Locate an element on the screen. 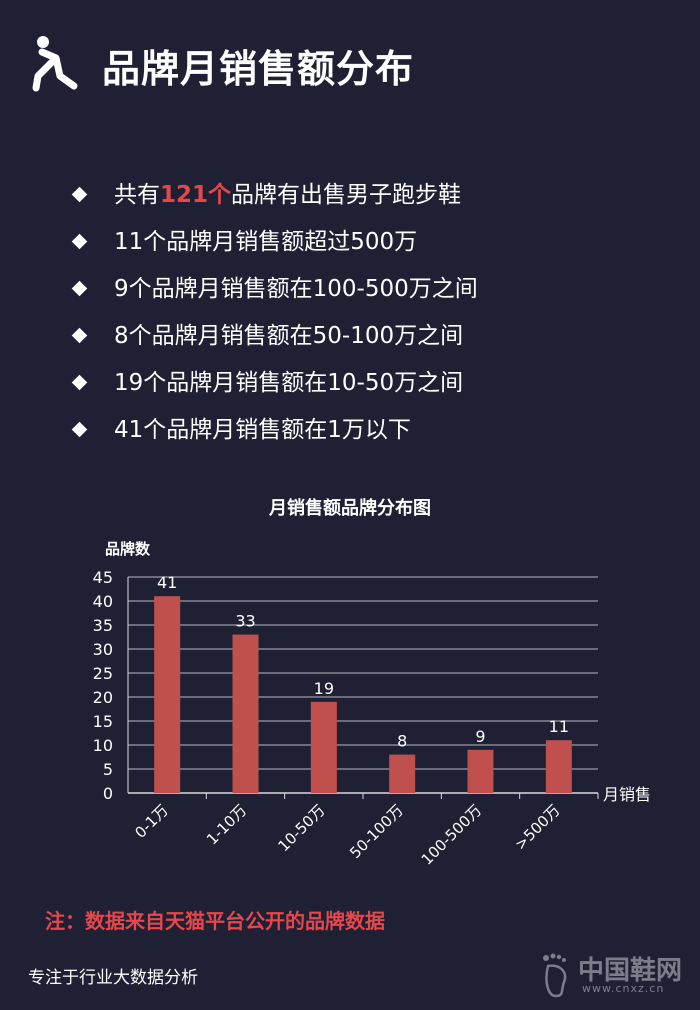  list-item: 11个品牌月销售额超过500万 is located at coordinates (370, 242).